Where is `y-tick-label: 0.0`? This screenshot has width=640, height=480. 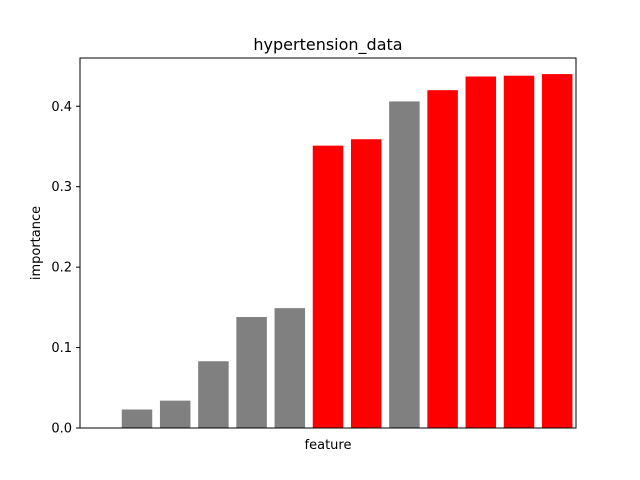
y-tick-label: 0.0 is located at coordinates (61, 429).